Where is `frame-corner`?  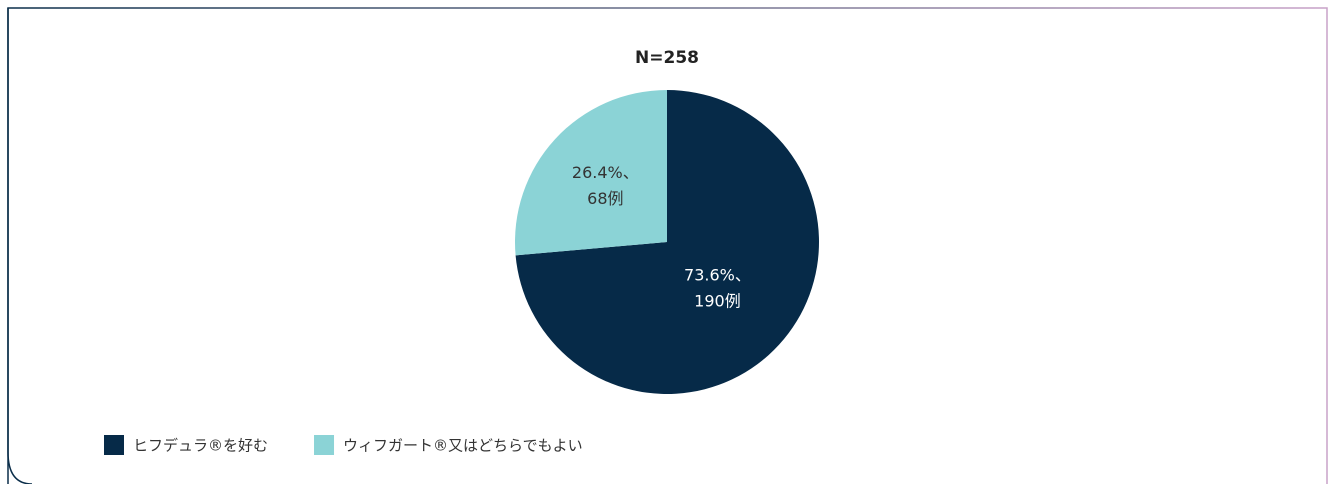
frame-corner is located at coordinates (20, 467).